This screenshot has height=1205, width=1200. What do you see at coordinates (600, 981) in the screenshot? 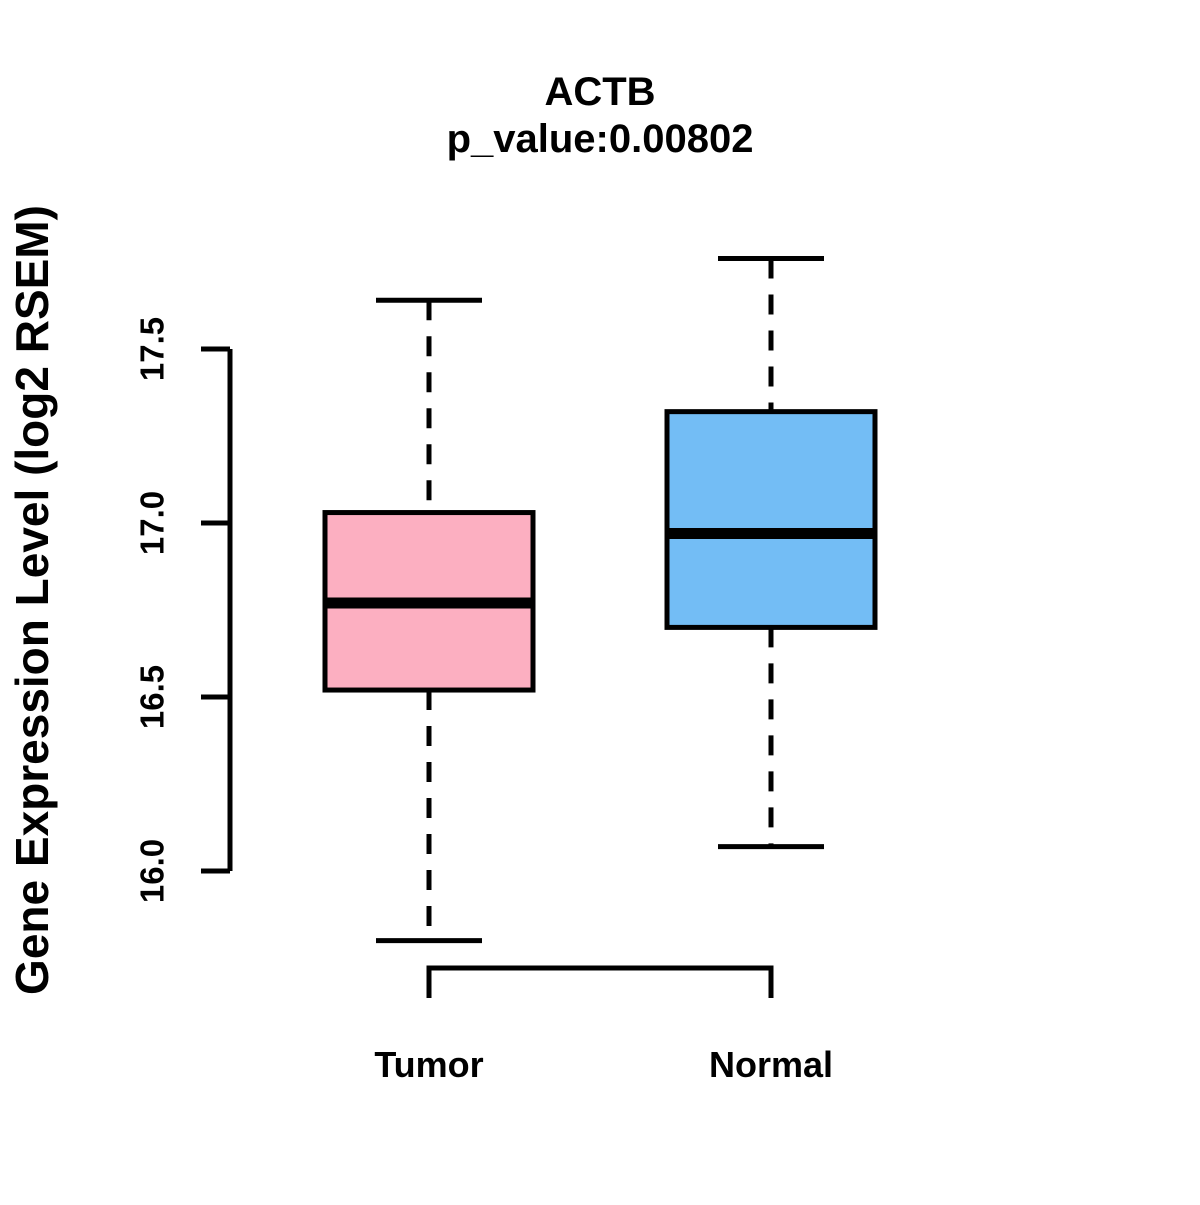
I see `x-axis-bracket` at bounding box center [600, 981].